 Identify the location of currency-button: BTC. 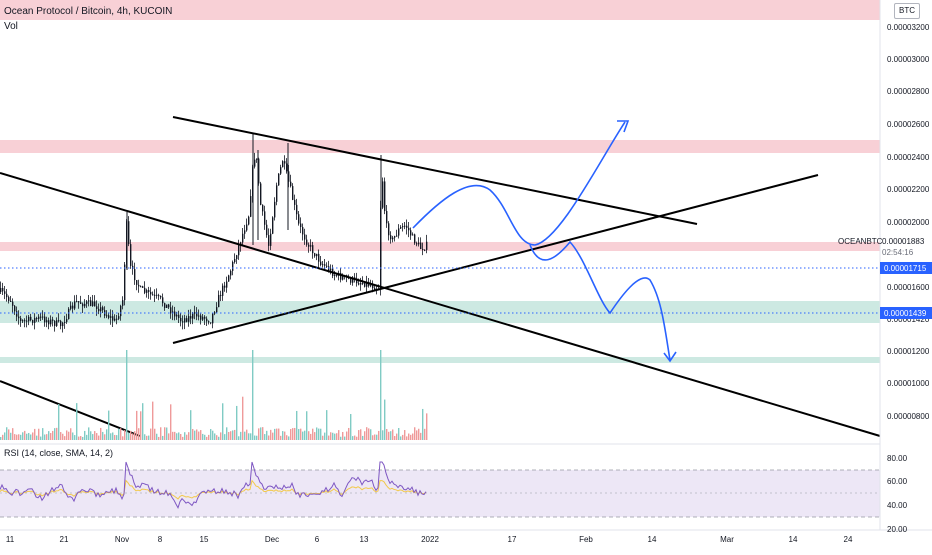
(907, 11).